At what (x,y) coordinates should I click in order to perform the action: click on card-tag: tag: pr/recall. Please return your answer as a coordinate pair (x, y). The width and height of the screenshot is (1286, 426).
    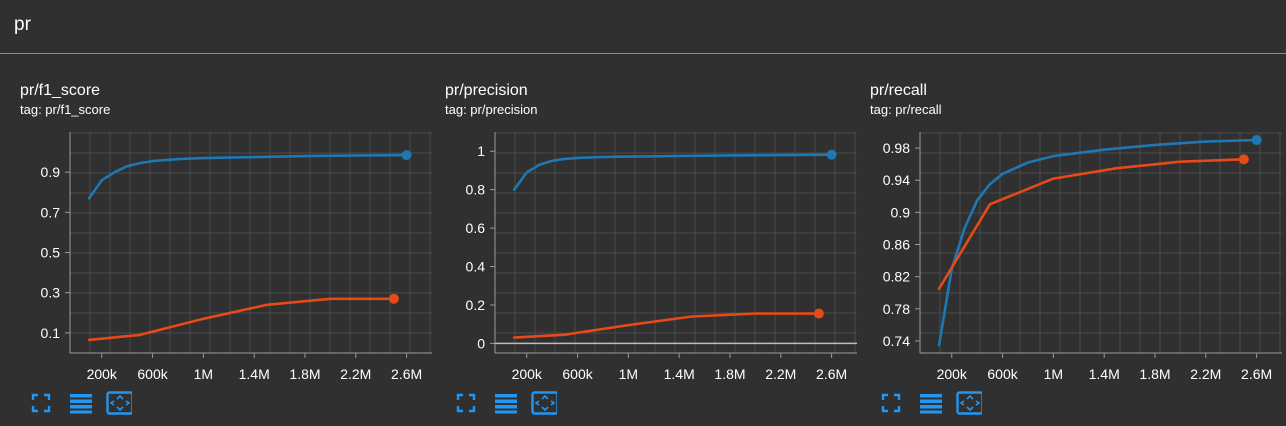
    Looking at the image, I should click on (906, 109).